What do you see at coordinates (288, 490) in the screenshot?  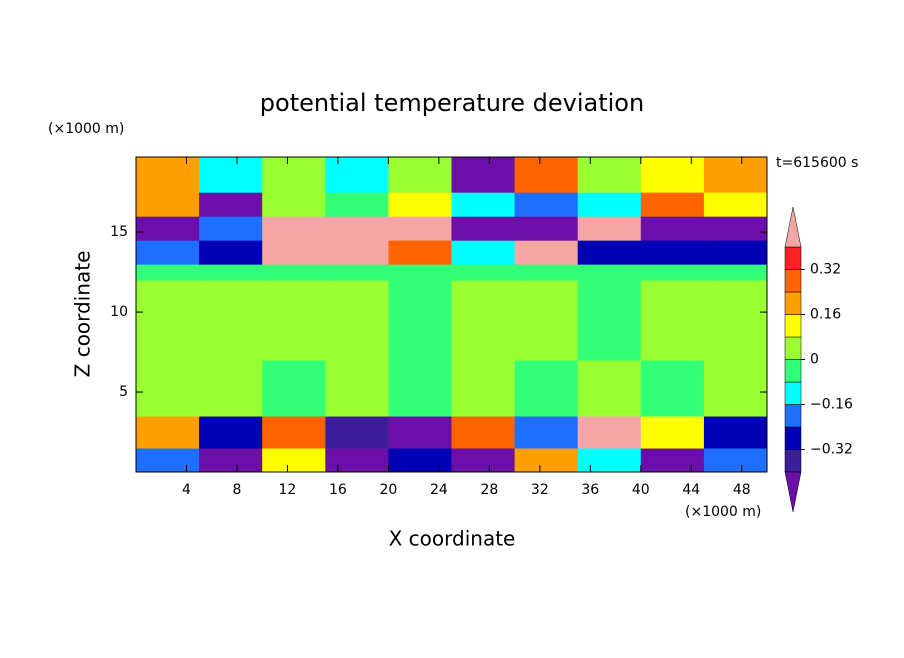 I see `x-tick-label: 12` at bounding box center [288, 490].